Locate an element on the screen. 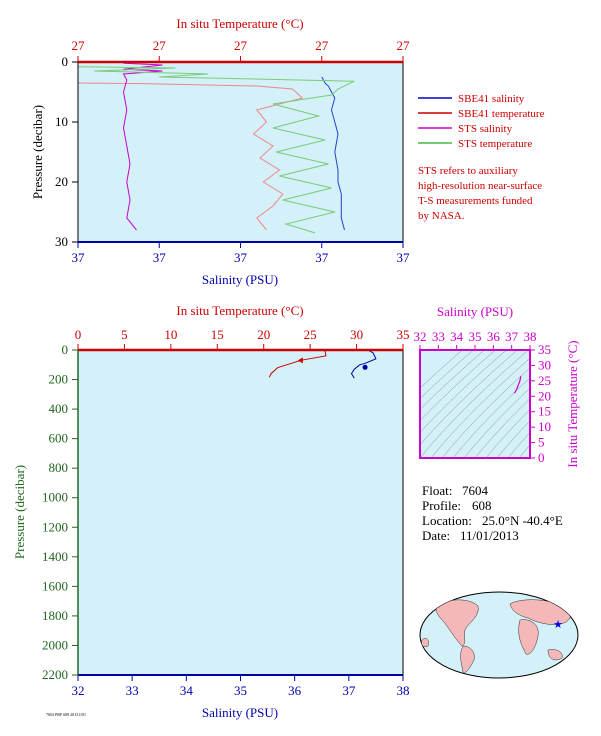 This screenshot has height=736, width=601. ts-right-tick-label: 35 is located at coordinates (544, 349).